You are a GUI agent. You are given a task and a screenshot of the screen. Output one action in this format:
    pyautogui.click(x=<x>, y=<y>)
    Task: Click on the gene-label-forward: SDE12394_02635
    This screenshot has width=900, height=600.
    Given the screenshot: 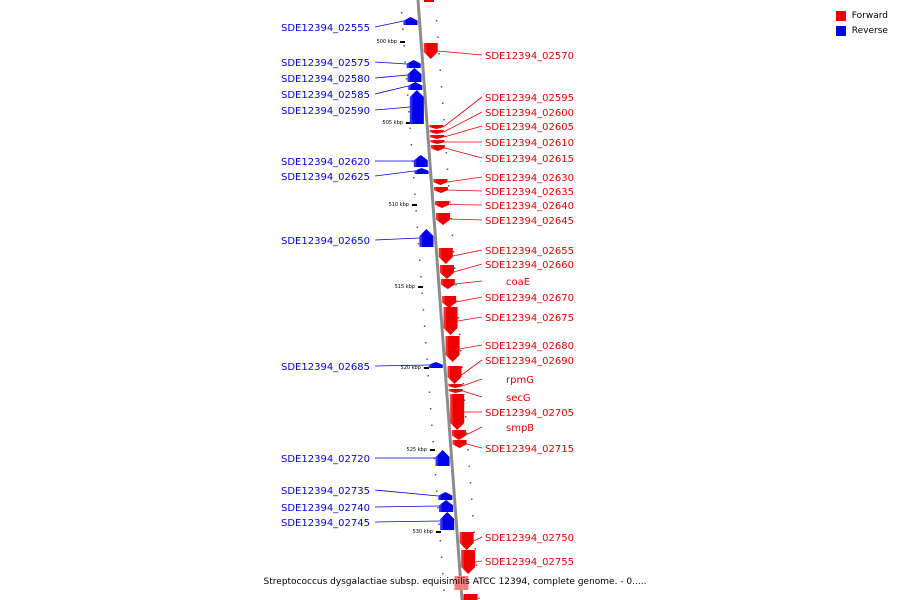 What is the action you would take?
    pyautogui.click(x=529, y=192)
    